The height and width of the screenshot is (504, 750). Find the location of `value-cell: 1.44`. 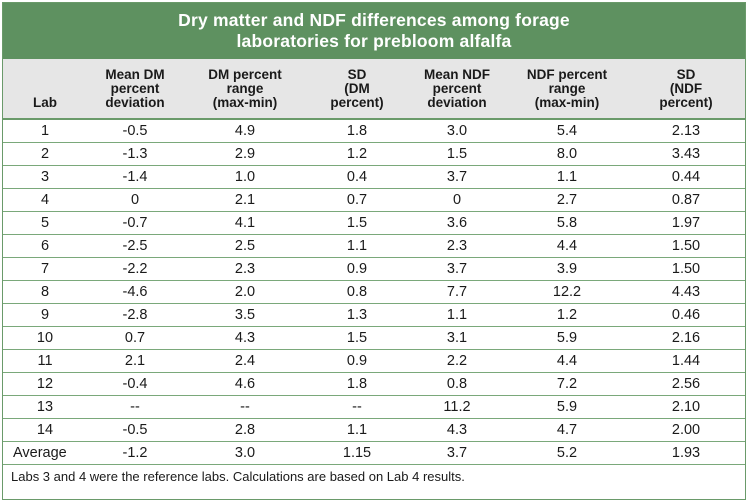

value-cell: 1.44 is located at coordinates (686, 361).